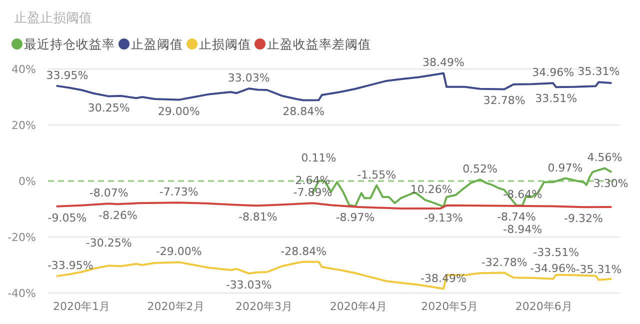  I want to click on data-label: -35.31%, so click(599, 269).